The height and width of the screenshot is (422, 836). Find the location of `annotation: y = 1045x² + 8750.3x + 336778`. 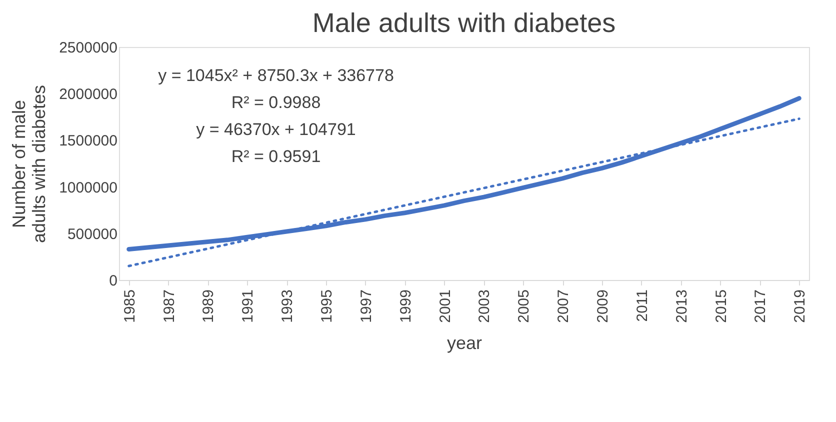

annotation: y = 1045x² + 8750.3x + 336778 is located at coordinates (276, 75).